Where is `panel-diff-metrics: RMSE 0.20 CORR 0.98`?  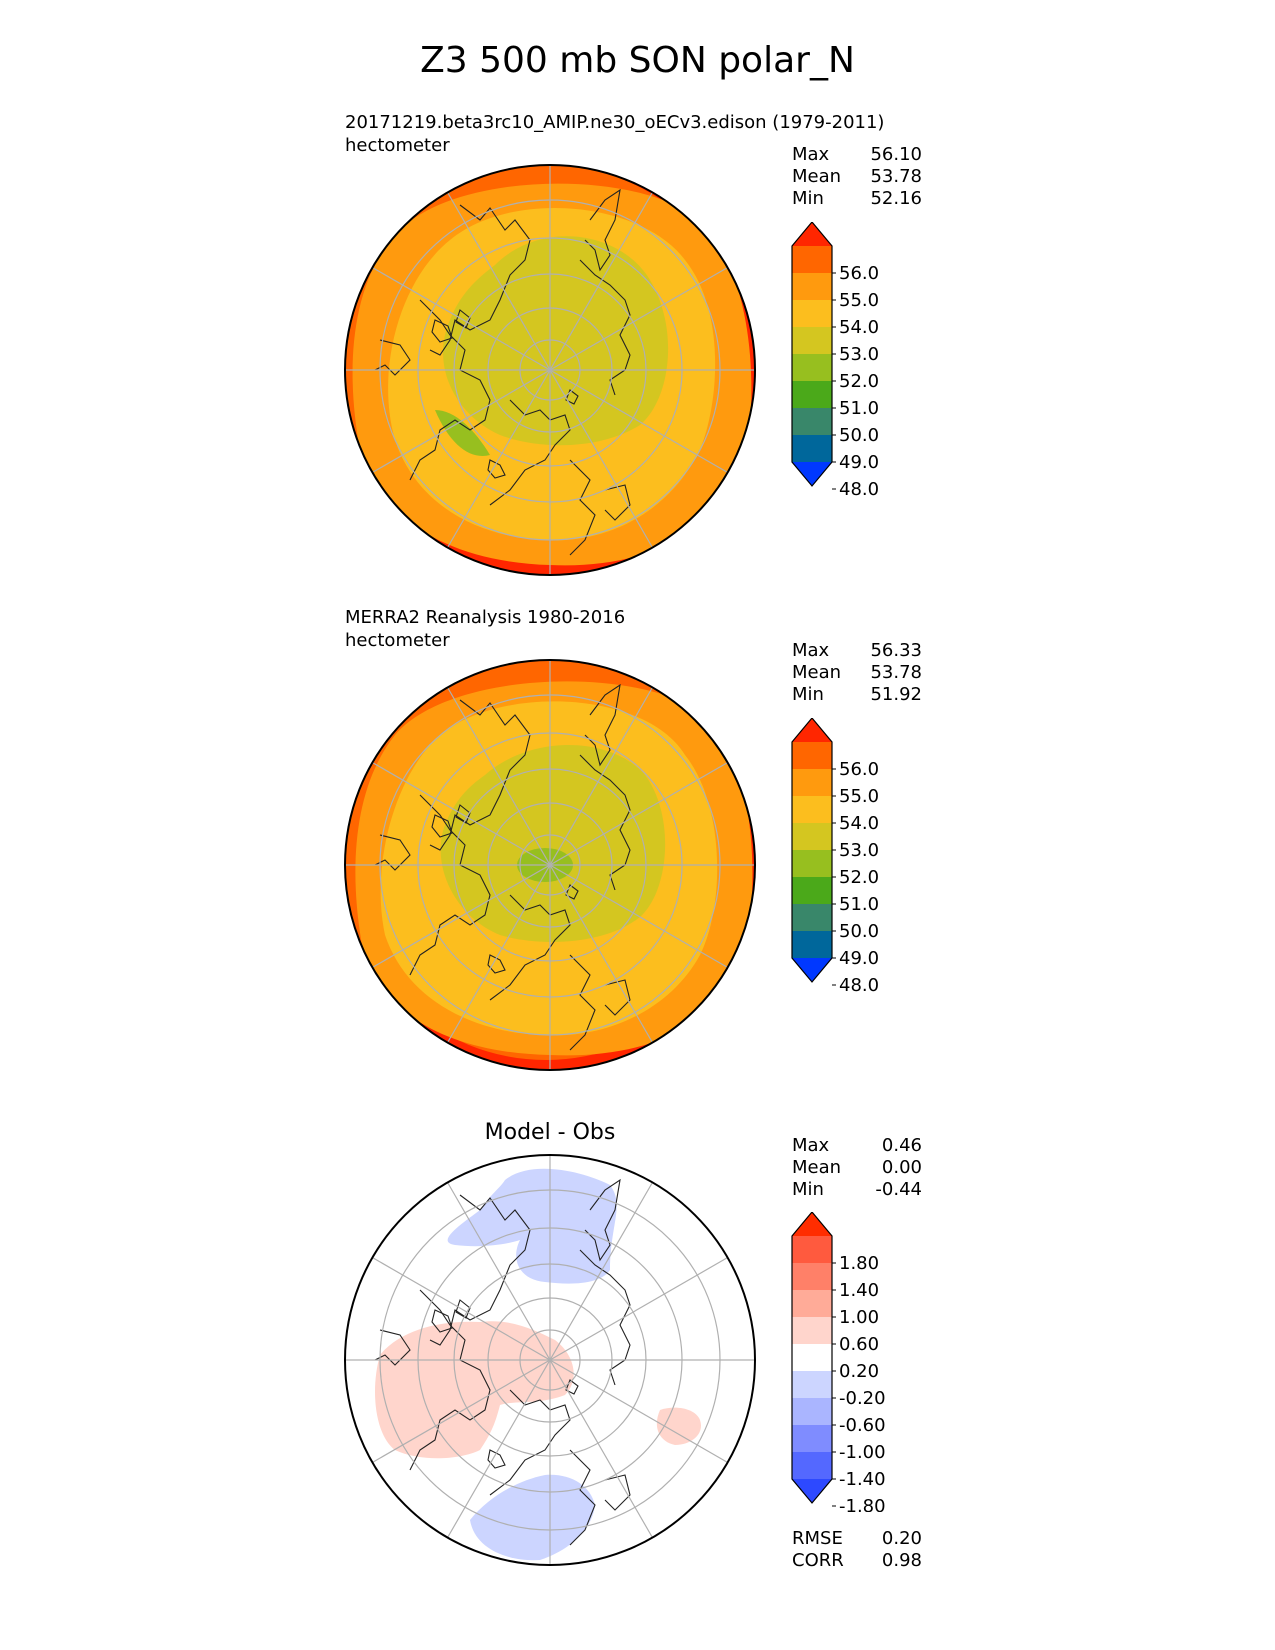 panel-diff-metrics: RMSE 0.20 CORR 0.98 is located at coordinates (857, 1550).